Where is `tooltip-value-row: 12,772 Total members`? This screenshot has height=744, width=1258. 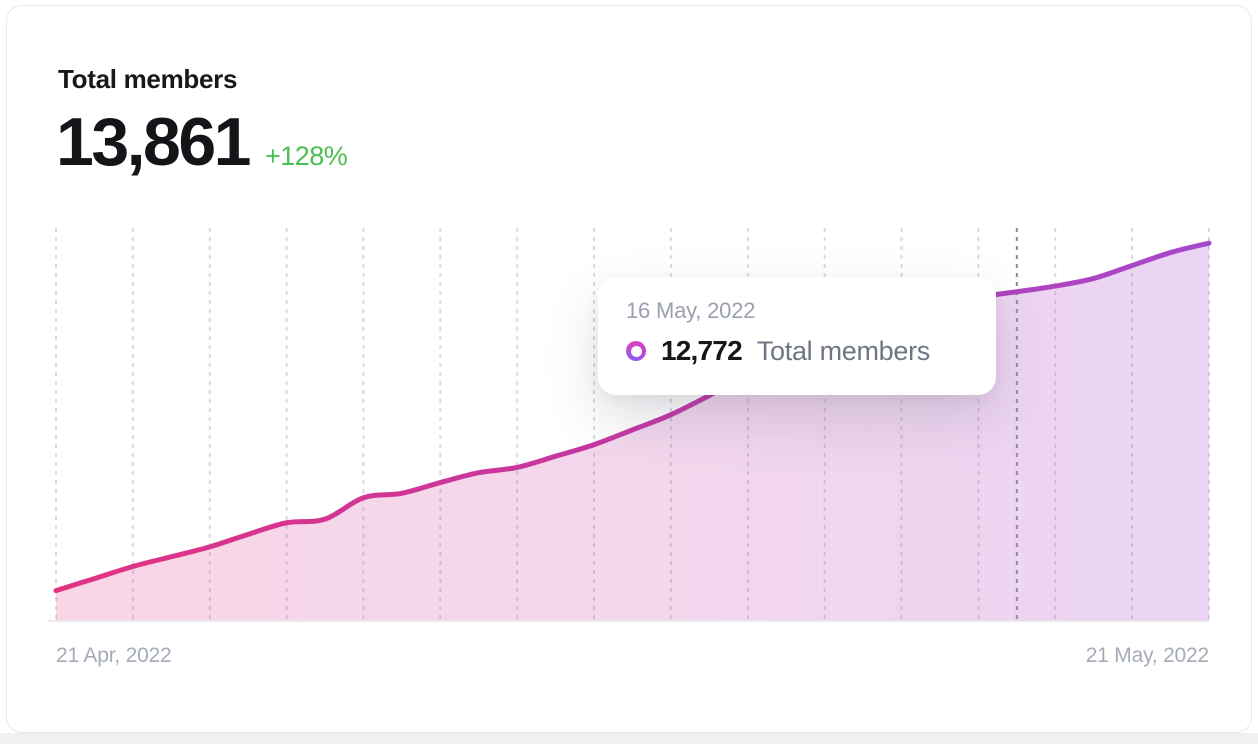
tooltip-value-row: 12,772 Total members is located at coordinates (797, 351).